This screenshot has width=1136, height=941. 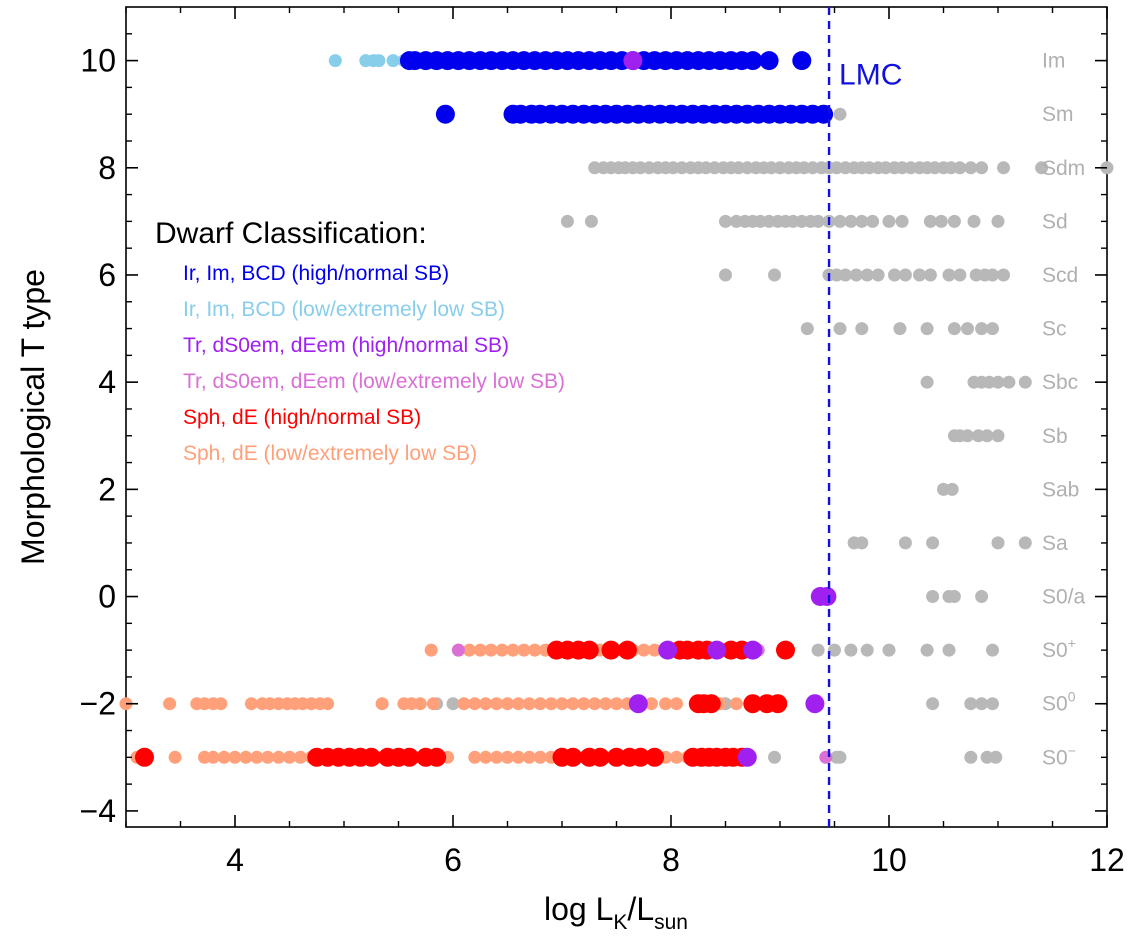 I want to click on legend-entry: Tr, dS0em, dEem (low/extremely low SB), so click(x=374, y=381).